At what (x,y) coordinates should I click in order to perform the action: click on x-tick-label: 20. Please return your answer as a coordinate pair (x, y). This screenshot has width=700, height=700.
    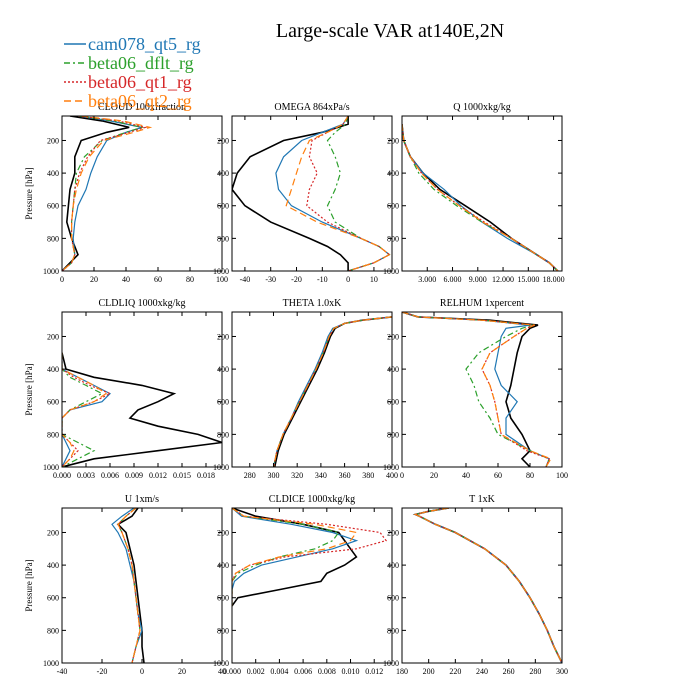
    Looking at the image, I should click on (434, 475).